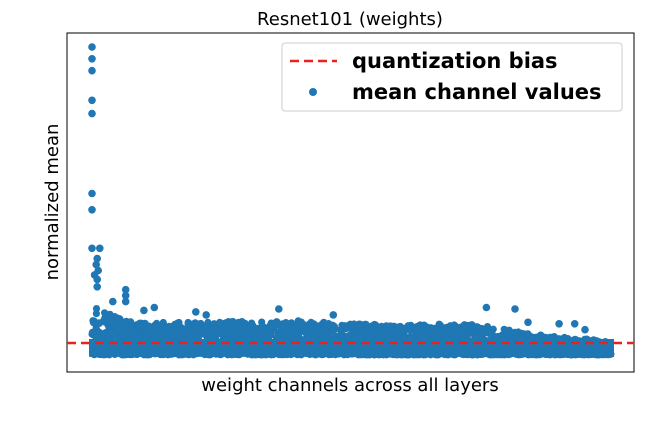 This screenshot has width=648, height=432. Describe the element at coordinates (455, 61) in the screenshot. I see `legend-bias-label: quantization bias` at that location.